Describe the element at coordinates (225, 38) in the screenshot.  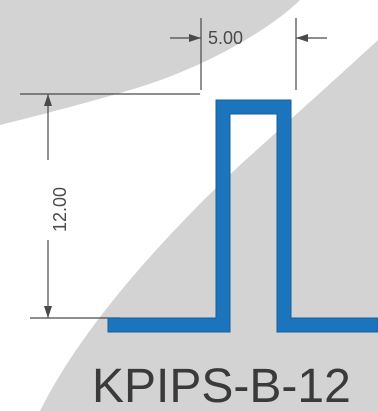
I see `width-dimension-label: 5.00` at that location.